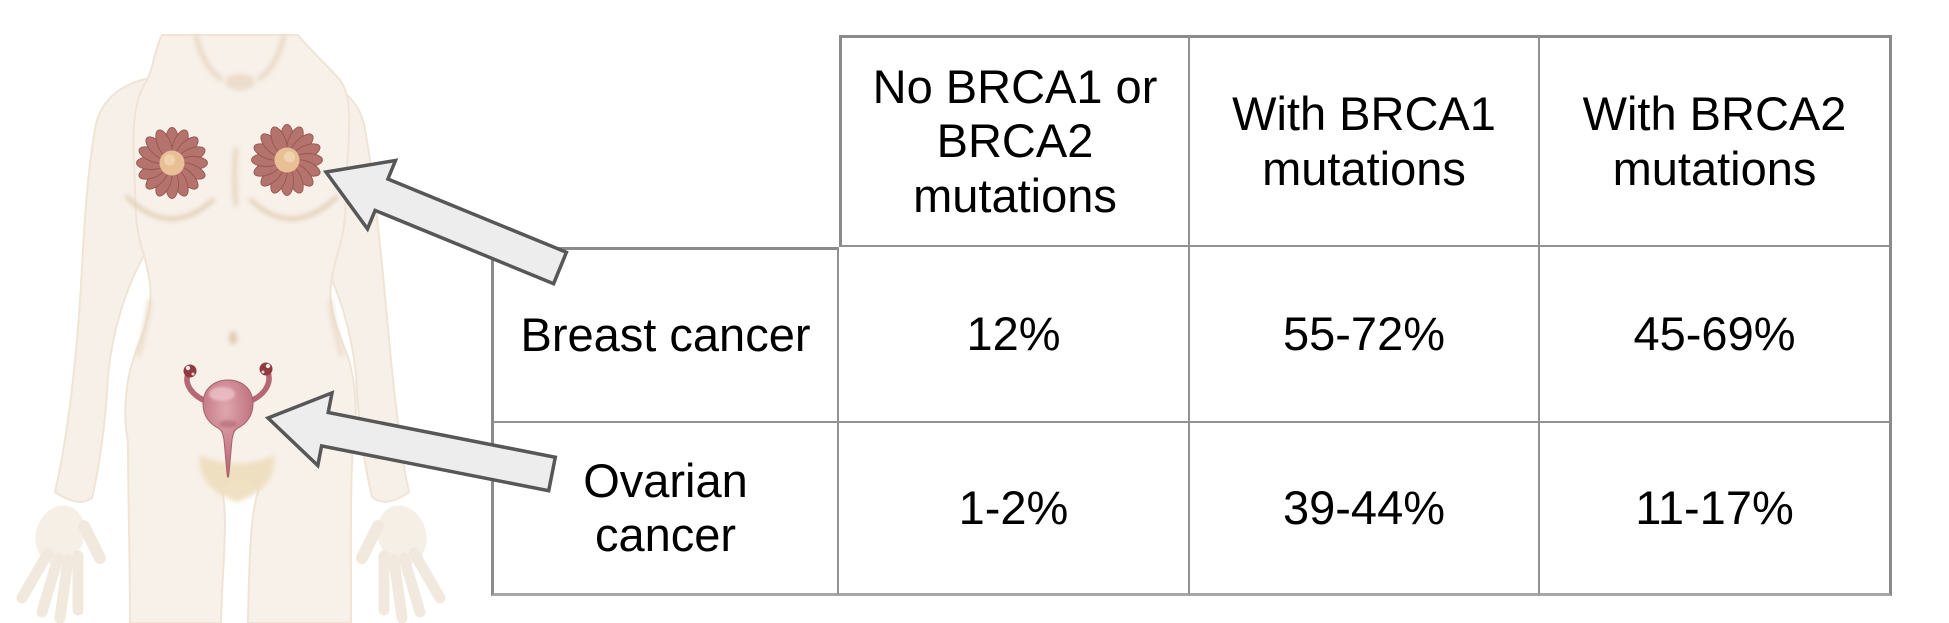  What do you see at coordinates (287, 160) in the screenshot?
I see `right-mammary-gland-icon` at bounding box center [287, 160].